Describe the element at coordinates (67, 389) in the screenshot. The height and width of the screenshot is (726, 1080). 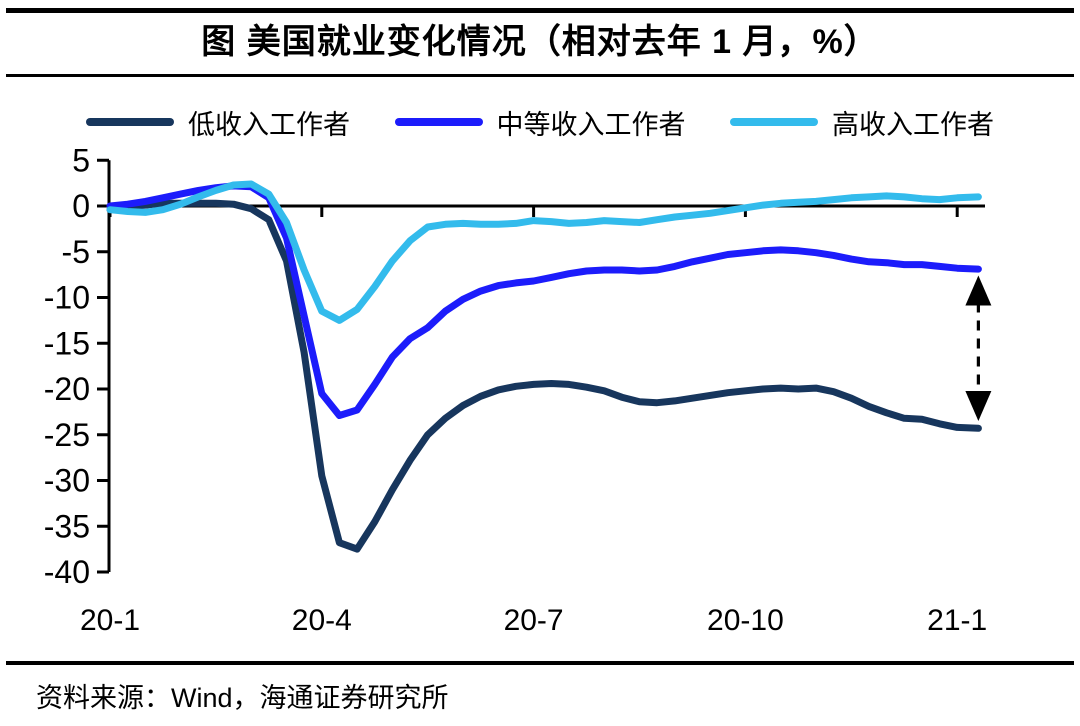
I see `svg-text: -20` at that location.